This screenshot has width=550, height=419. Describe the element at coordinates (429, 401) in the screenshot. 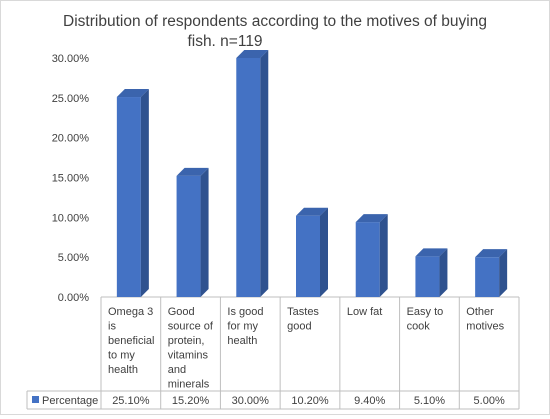

I see `data-table-value: 5.10%` at that location.